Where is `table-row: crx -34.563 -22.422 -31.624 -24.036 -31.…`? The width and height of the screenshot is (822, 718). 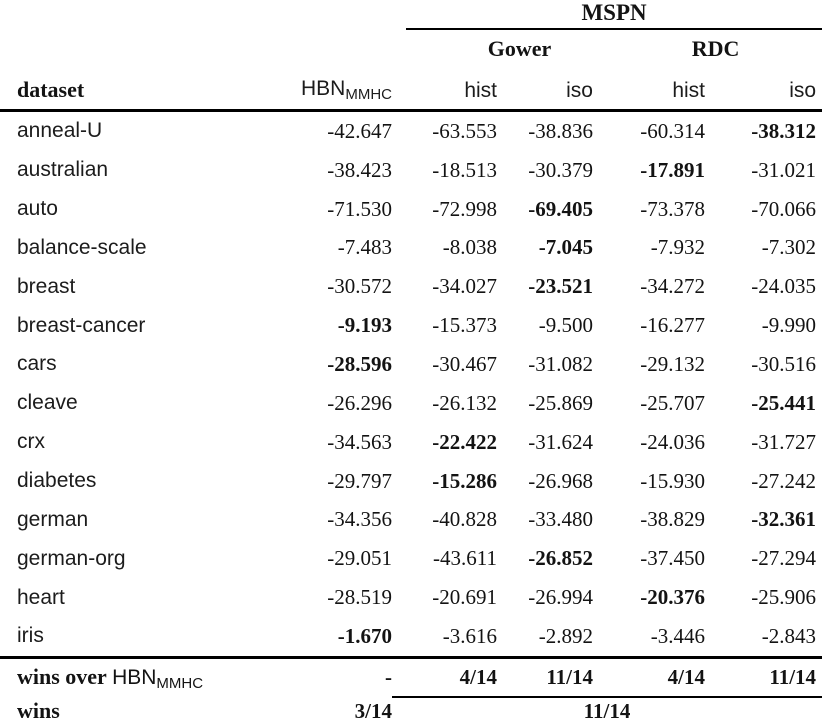
table-row: crx -34.563 -22.422 -31.624 -24.036 -31.… is located at coordinates (411, 442).